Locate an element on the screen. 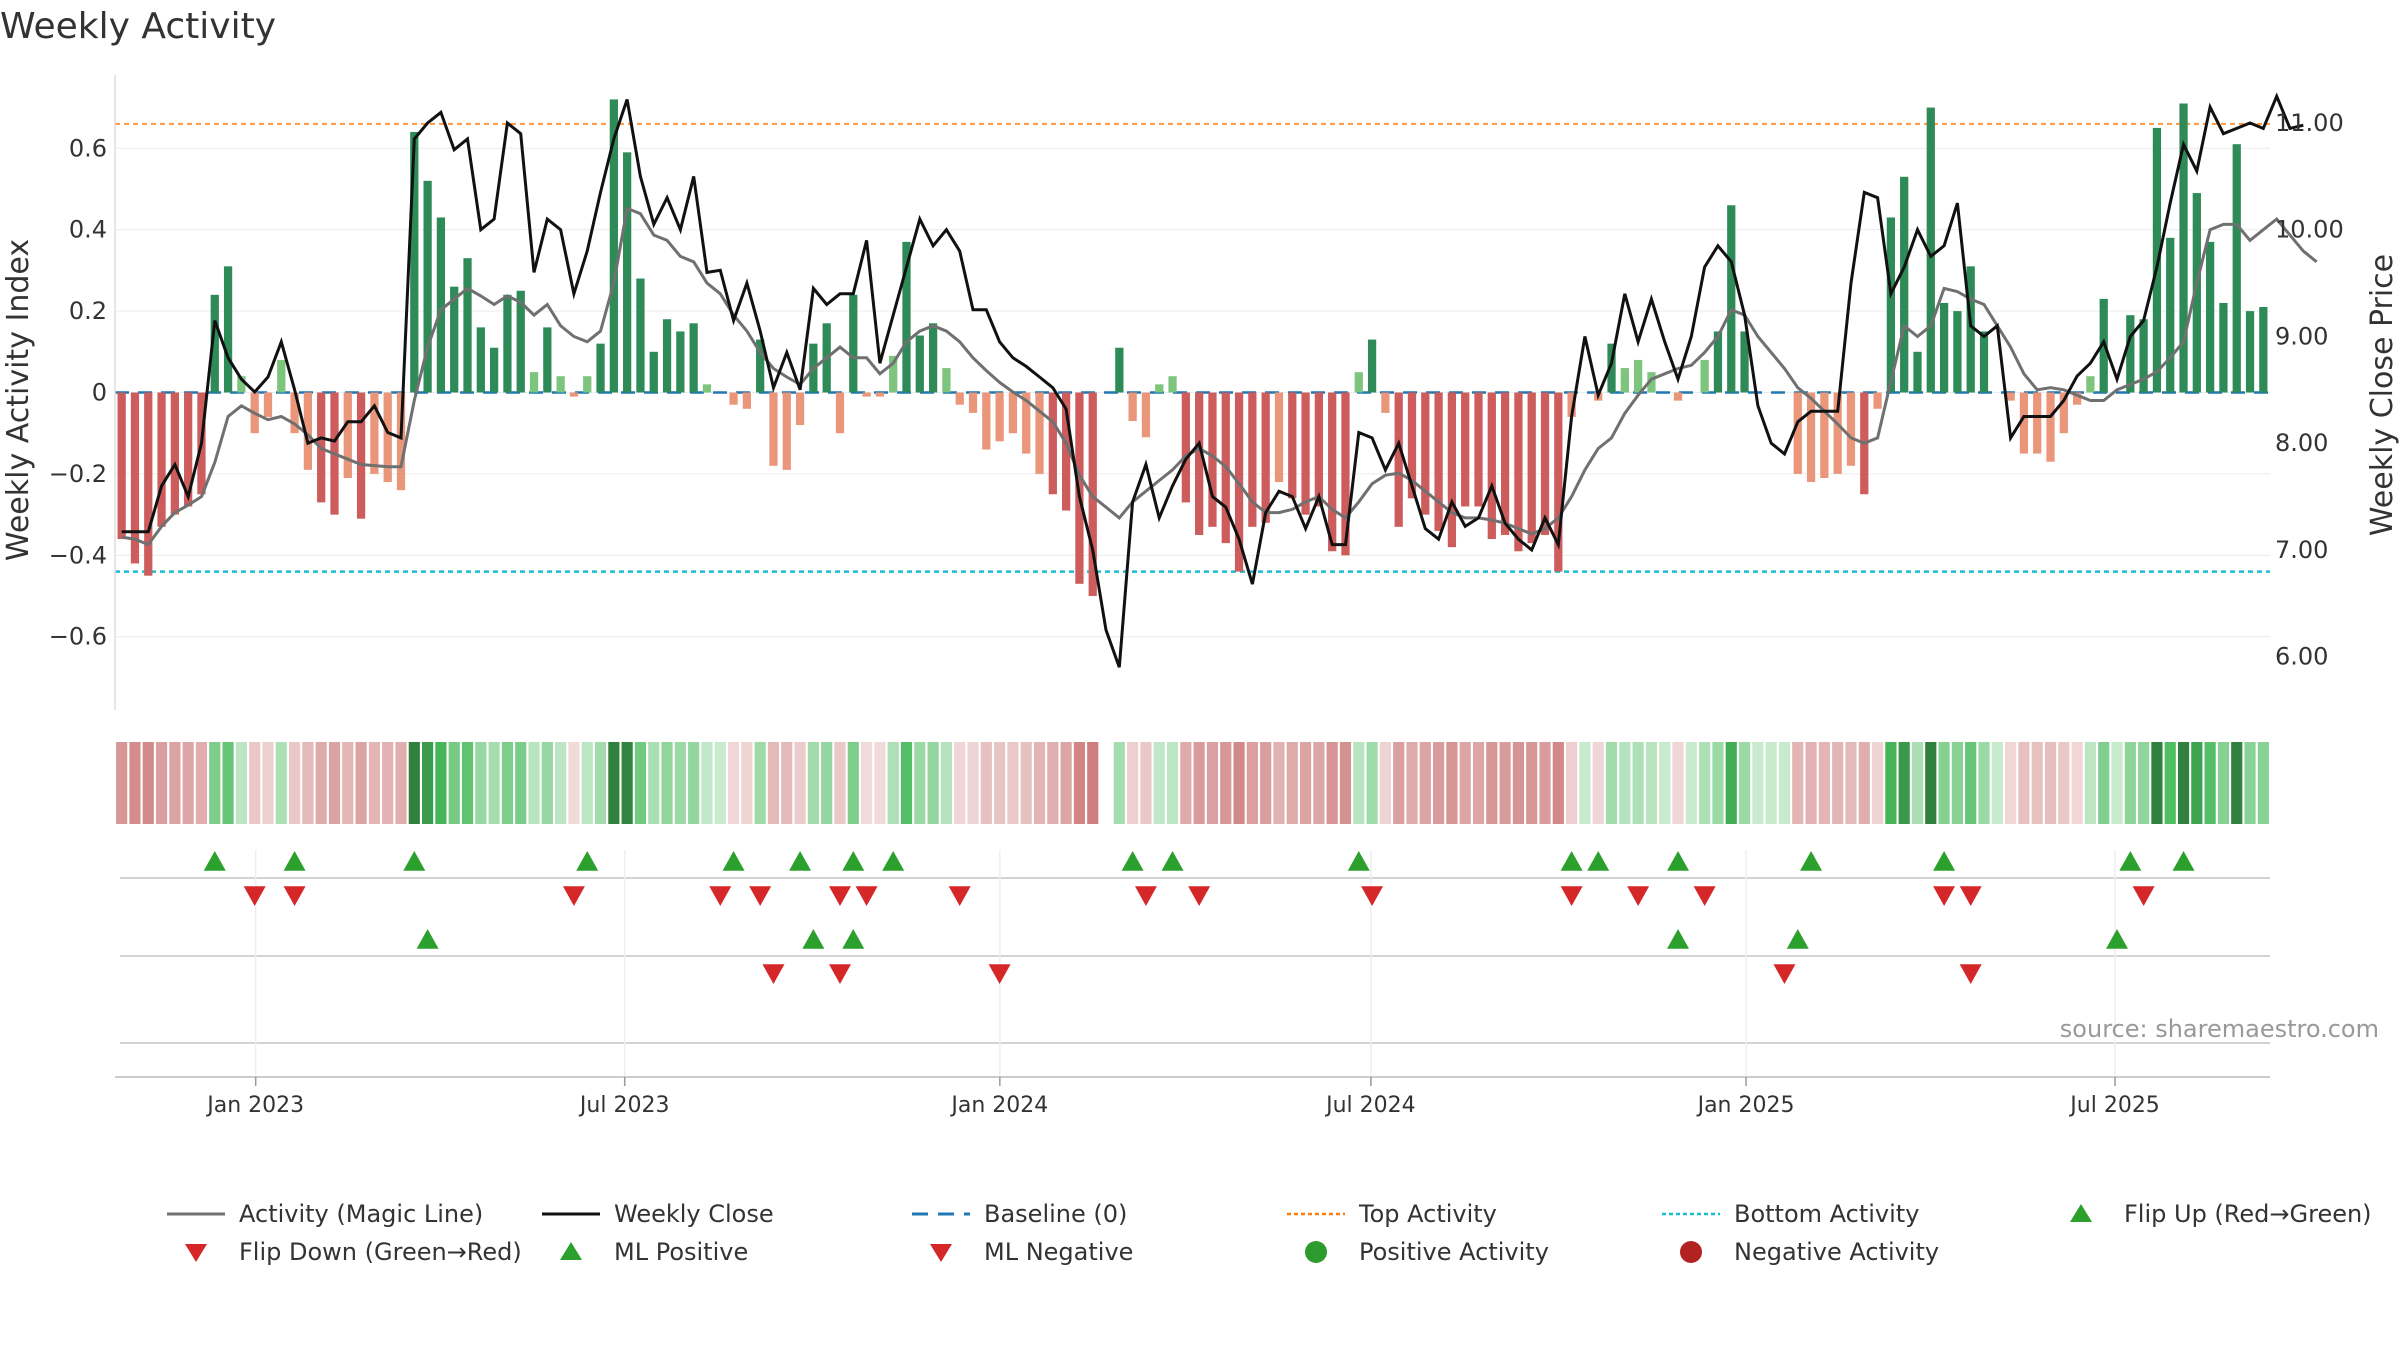  y-tick-label: 0.4 is located at coordinates (88, 230).